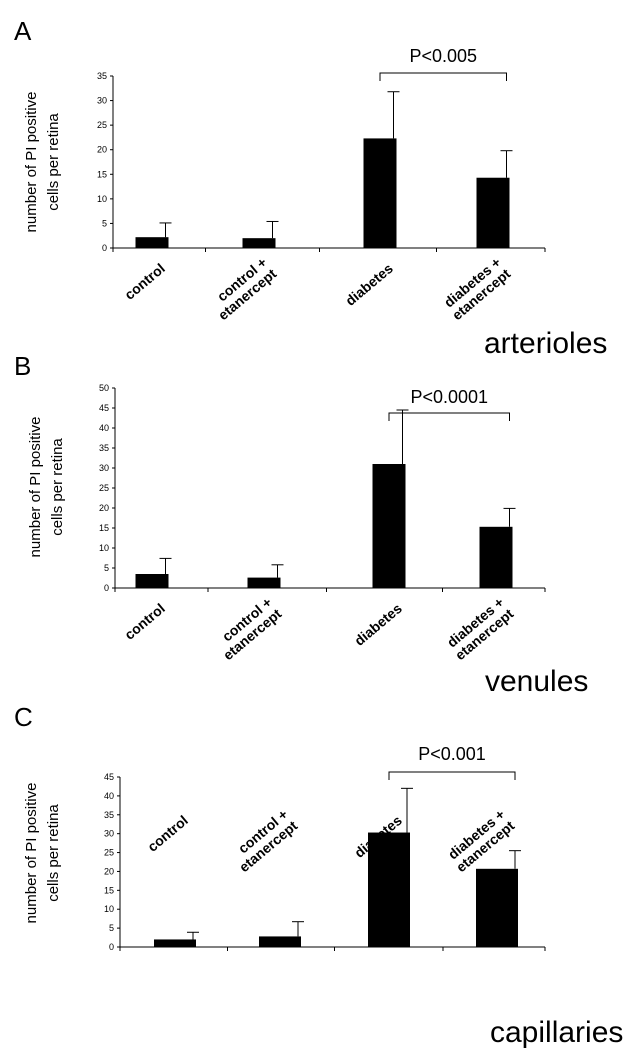 This screenshot has width=638, height=1059. Describe the element at coordinates (23, 717) in the screenshot. I see `panel-letter: C` at that location.